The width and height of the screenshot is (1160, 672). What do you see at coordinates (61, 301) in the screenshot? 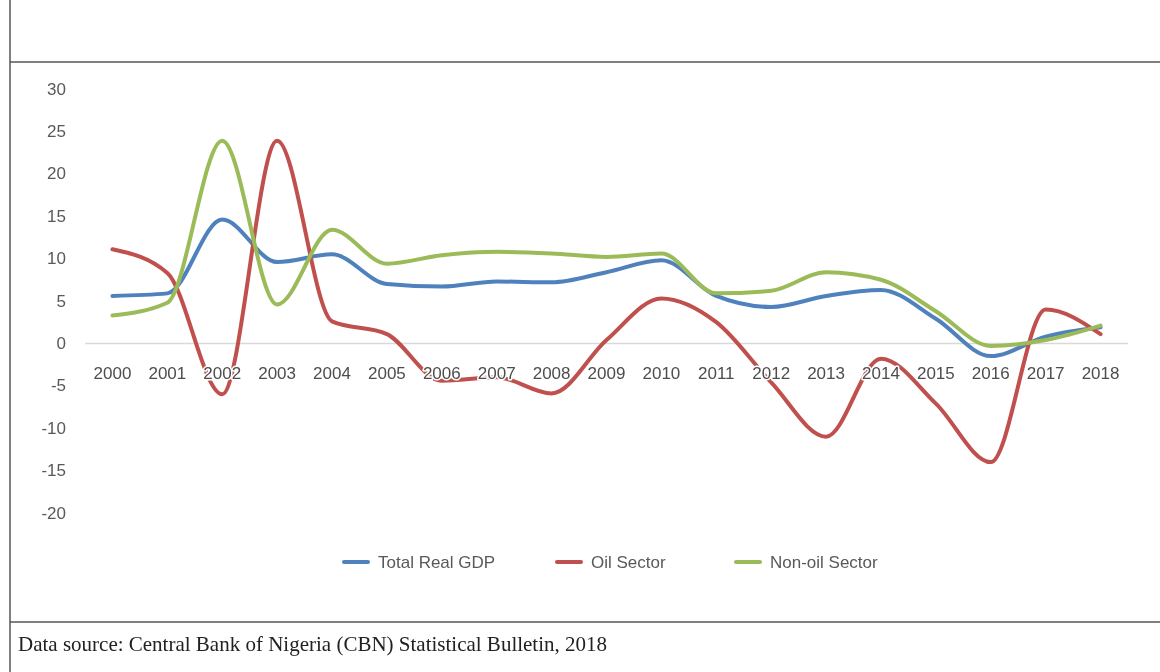
I see `y-tick-label: 5` at bounding box center [61, 301].